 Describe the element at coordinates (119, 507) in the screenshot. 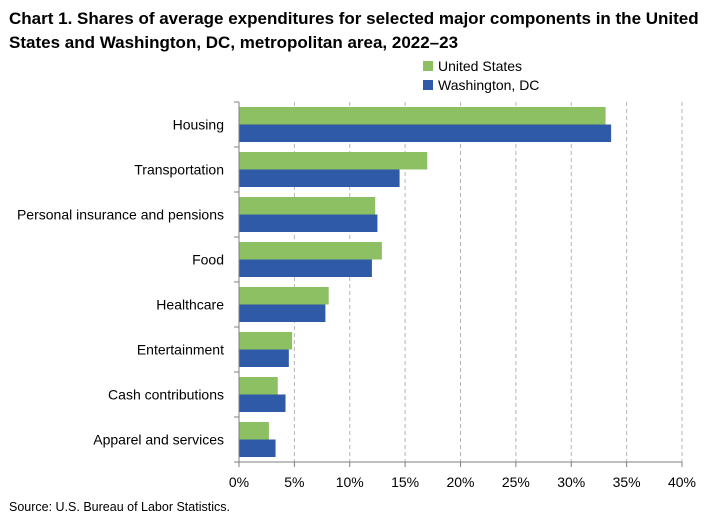

I see `source-note: Source: U.S. Bureau of Labor Statistics.` at that location.